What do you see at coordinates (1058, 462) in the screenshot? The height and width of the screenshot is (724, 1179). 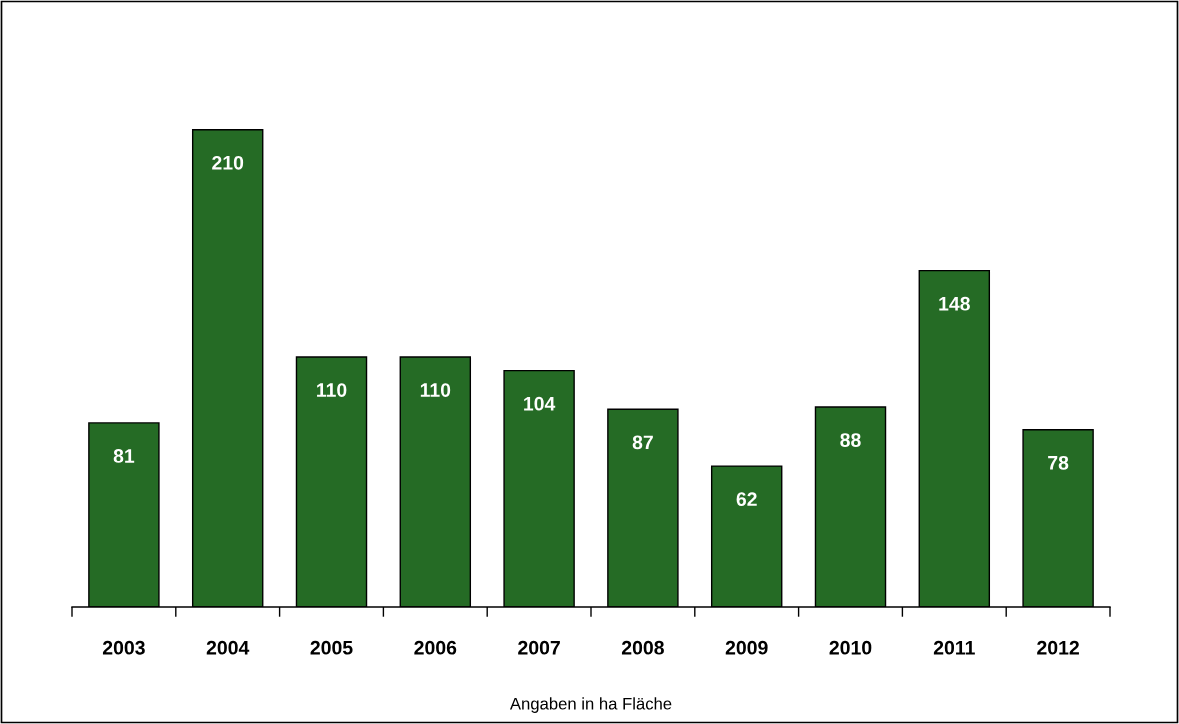 I see `data-label: 78` at bounding box center [1058, 462].